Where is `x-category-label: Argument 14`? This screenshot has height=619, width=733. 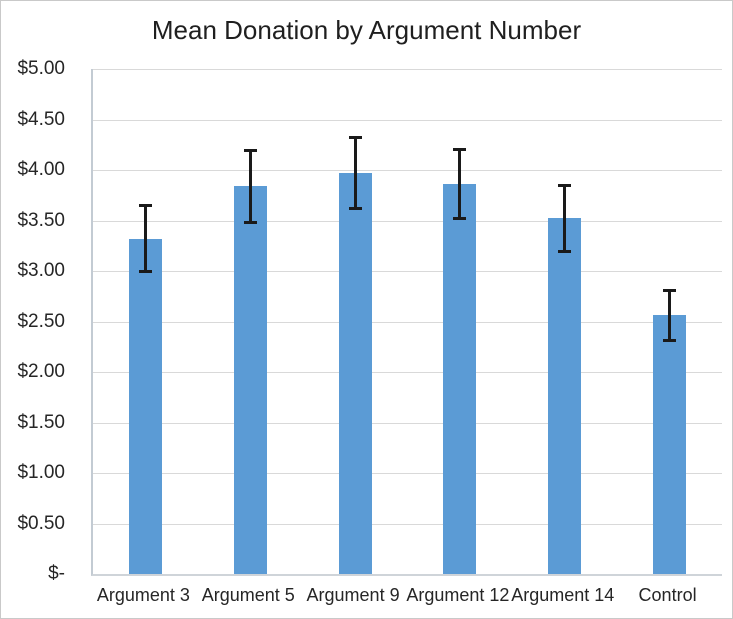
x-category-label: Argument 14 is located at coordinates (563, 595).